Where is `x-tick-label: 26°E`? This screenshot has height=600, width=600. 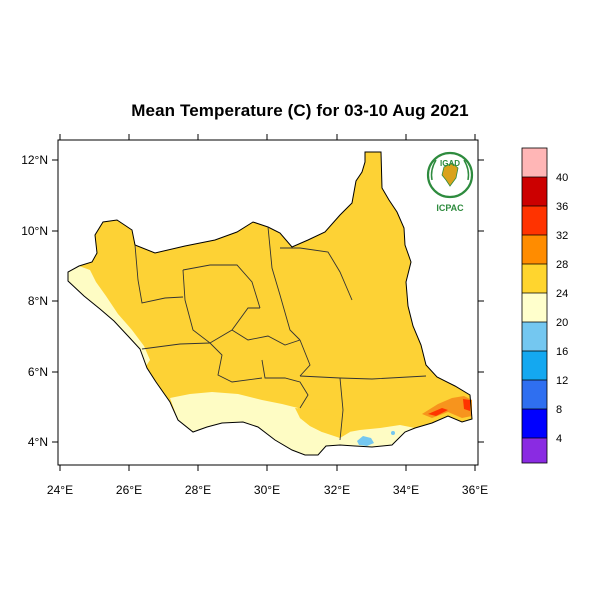 x-tick-label: 26°E is located at coordinates (129, 490).